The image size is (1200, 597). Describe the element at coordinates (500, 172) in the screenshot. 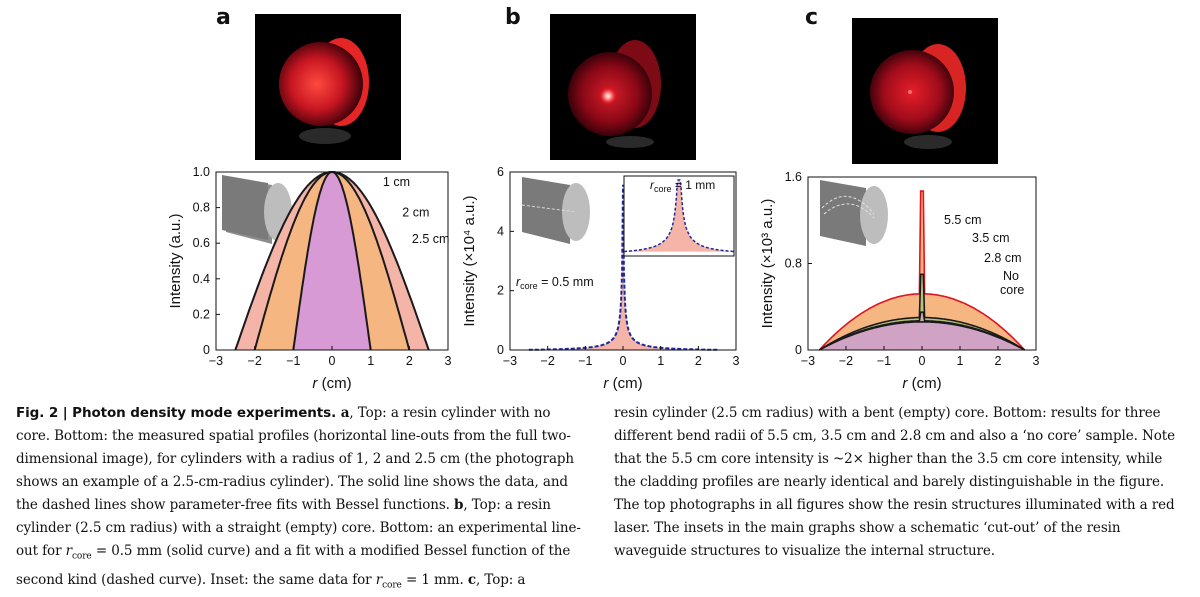

I see `chart-b-ytick-label: 6` at that location.